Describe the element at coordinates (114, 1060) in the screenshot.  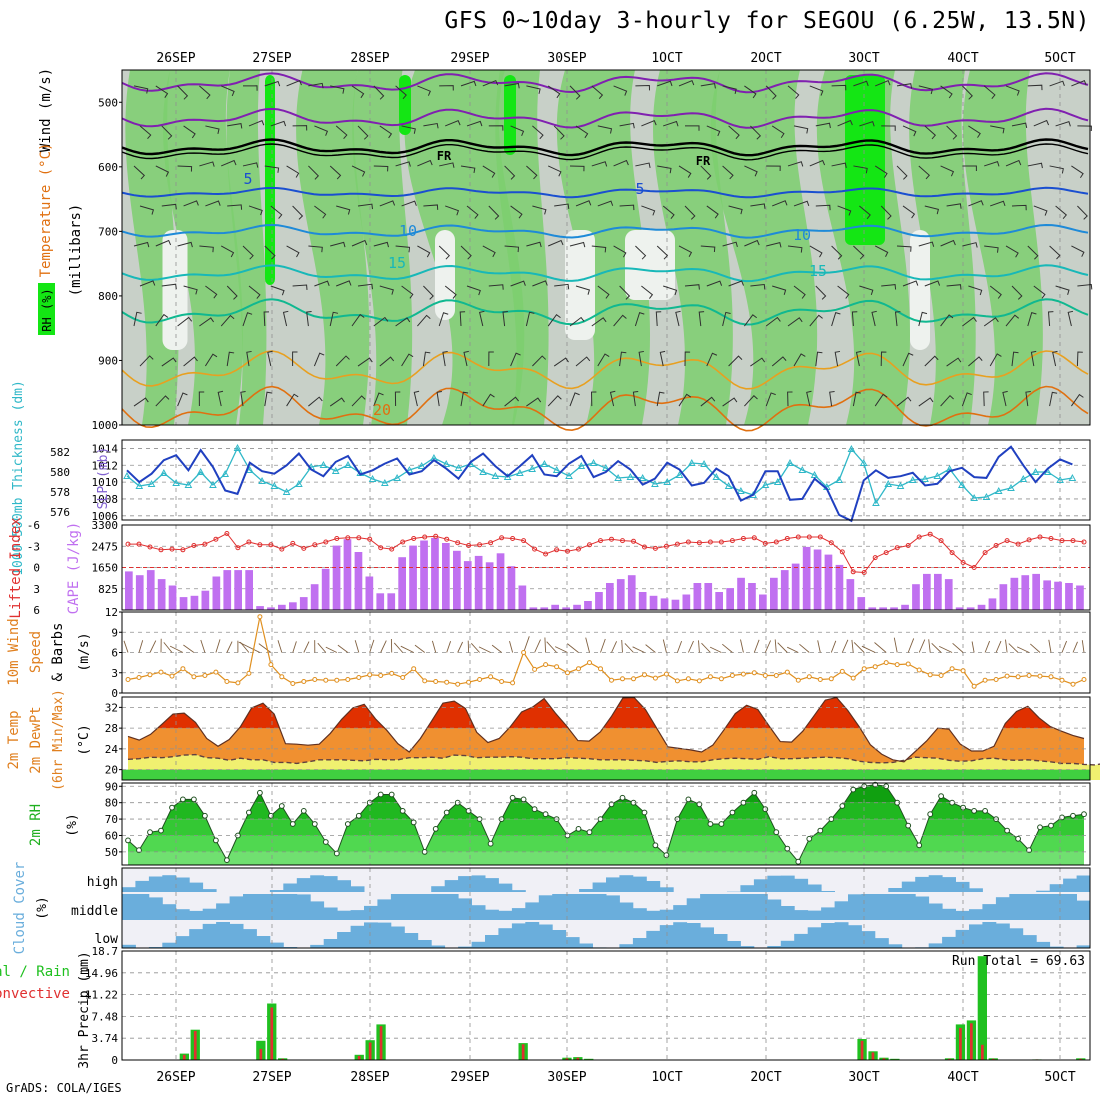
I see `precip-tick-label: 0` at that location.